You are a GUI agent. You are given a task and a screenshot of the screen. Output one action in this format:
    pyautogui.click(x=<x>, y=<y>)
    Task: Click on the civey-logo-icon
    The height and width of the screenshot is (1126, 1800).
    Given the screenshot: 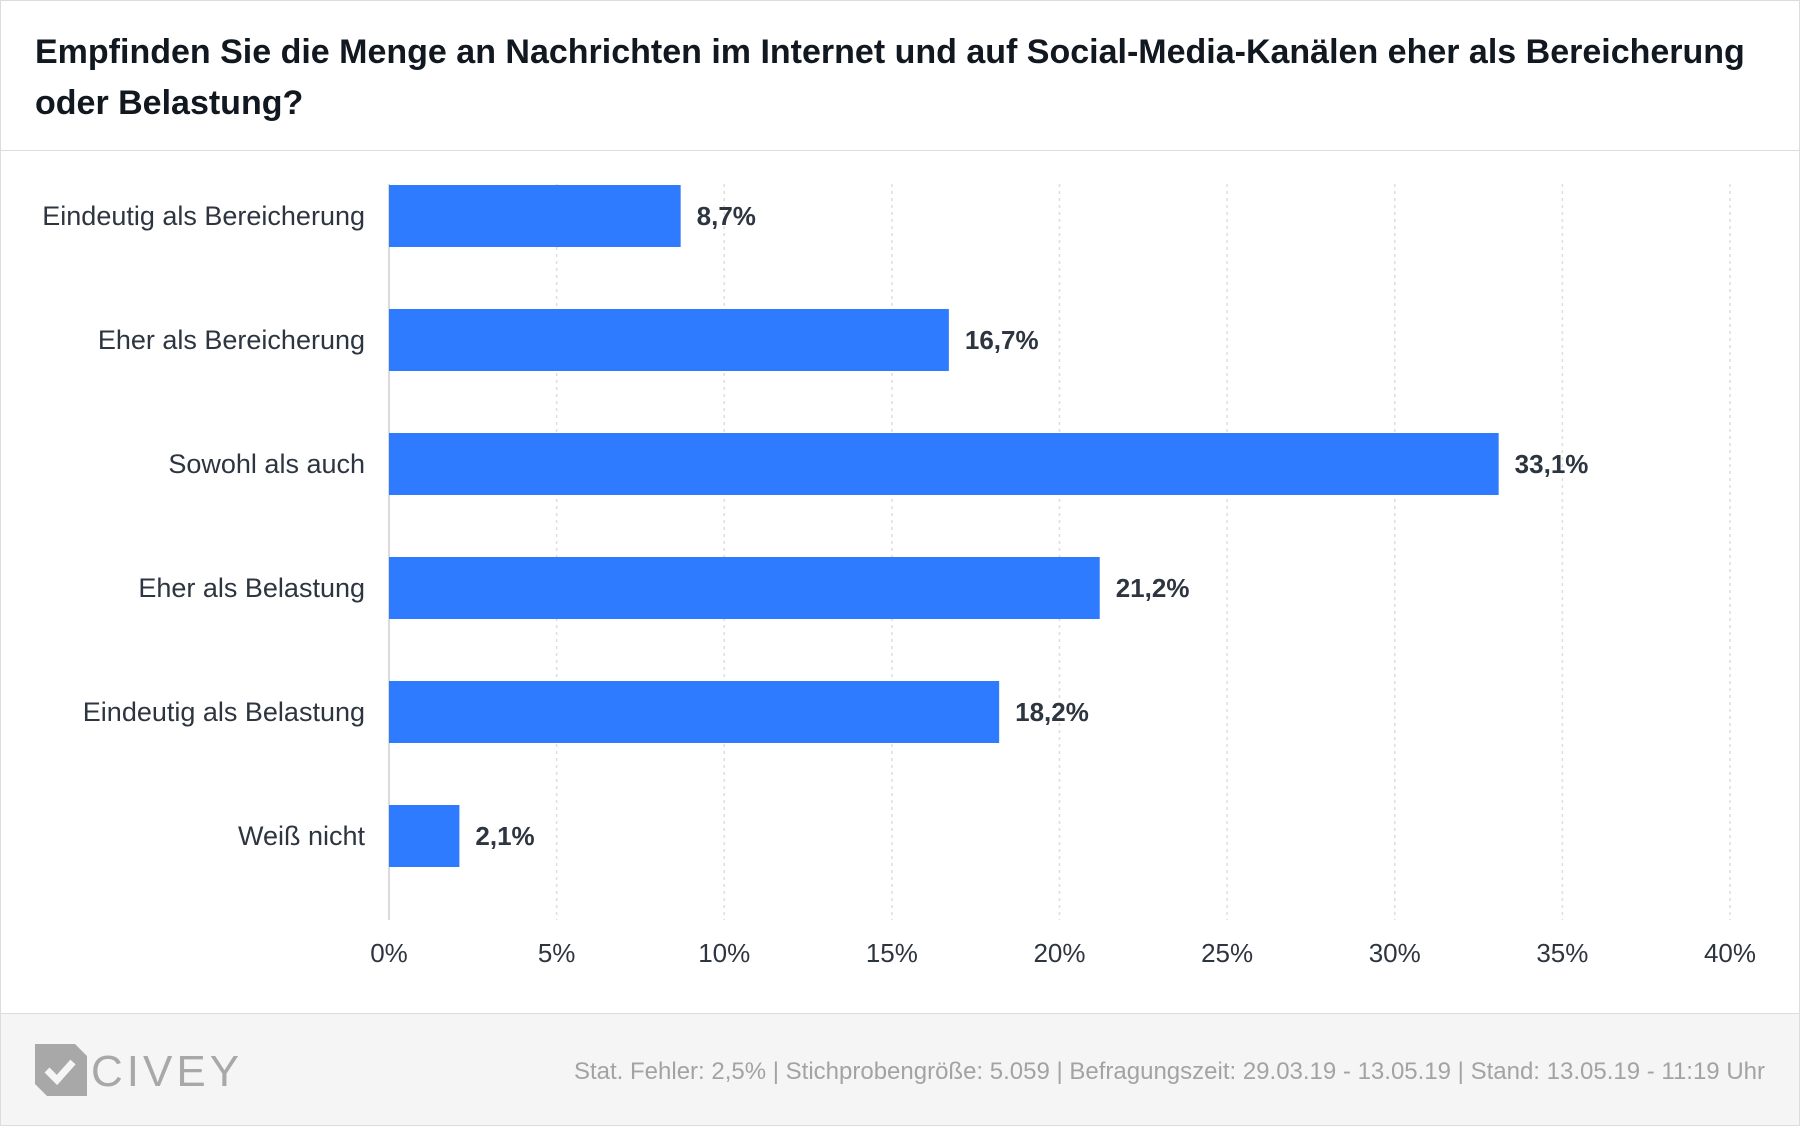 What is the action you would take?
    pyautogui.click(x=61, y=1070)
    